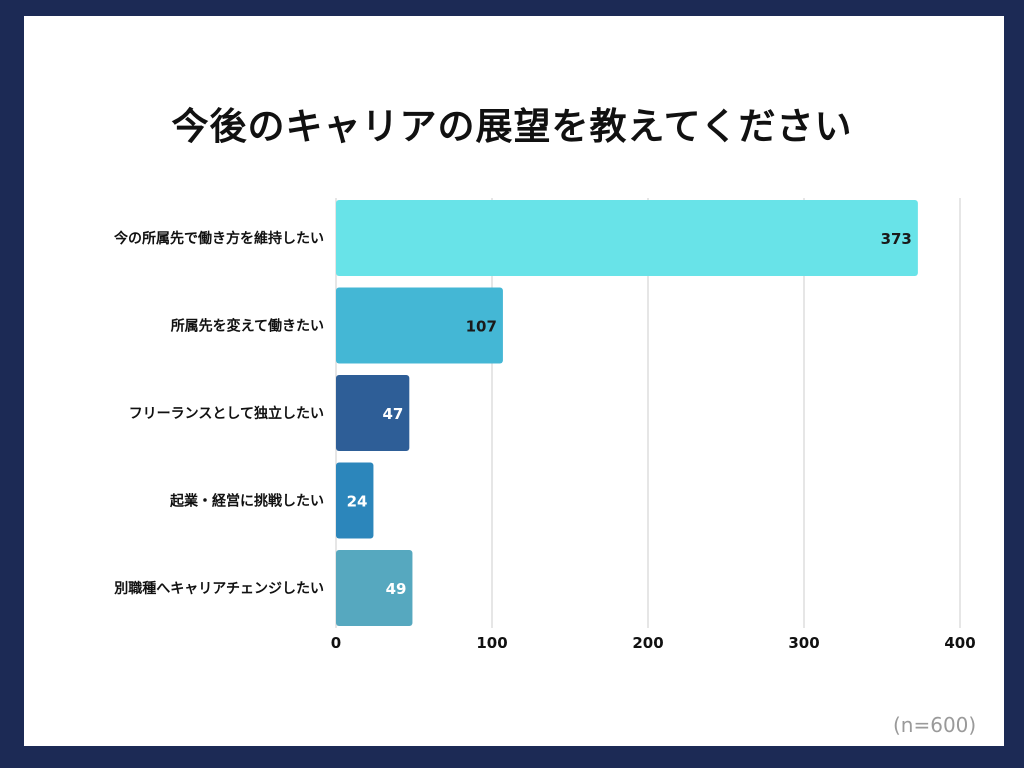  What do you see at coordinates (218, 588) in the screenshot?
I see `category-label: 別職種へキャリアチェンジしたい` at bounding box center [218, 588].